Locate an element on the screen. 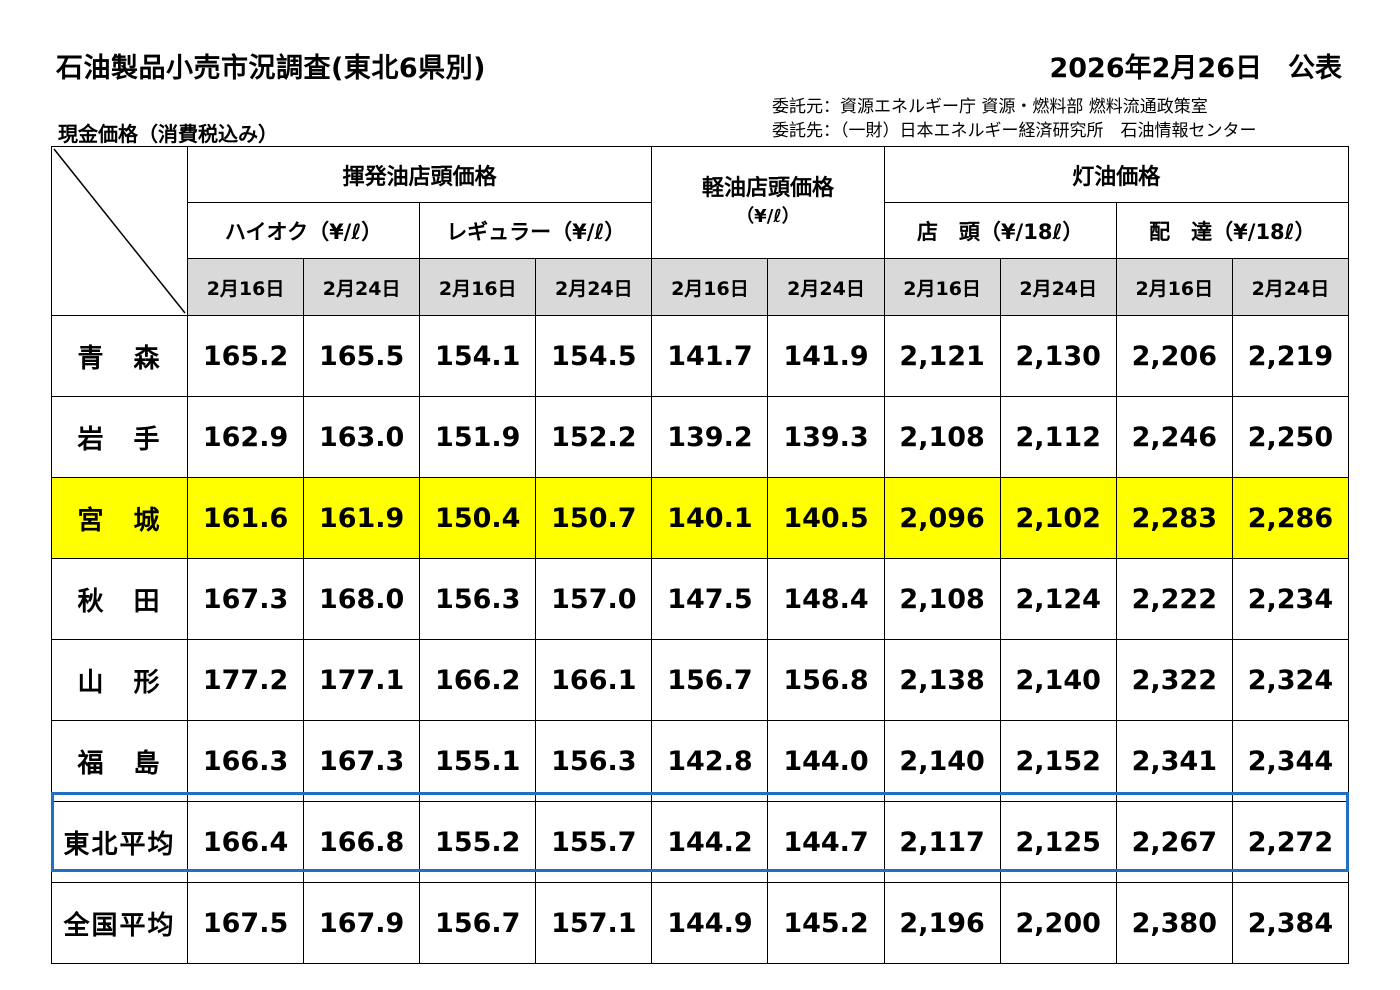 Image resolution: width=1400 pixels, height=990 pixels. price-cell: 151.9 is located at coordinates (478, 437).